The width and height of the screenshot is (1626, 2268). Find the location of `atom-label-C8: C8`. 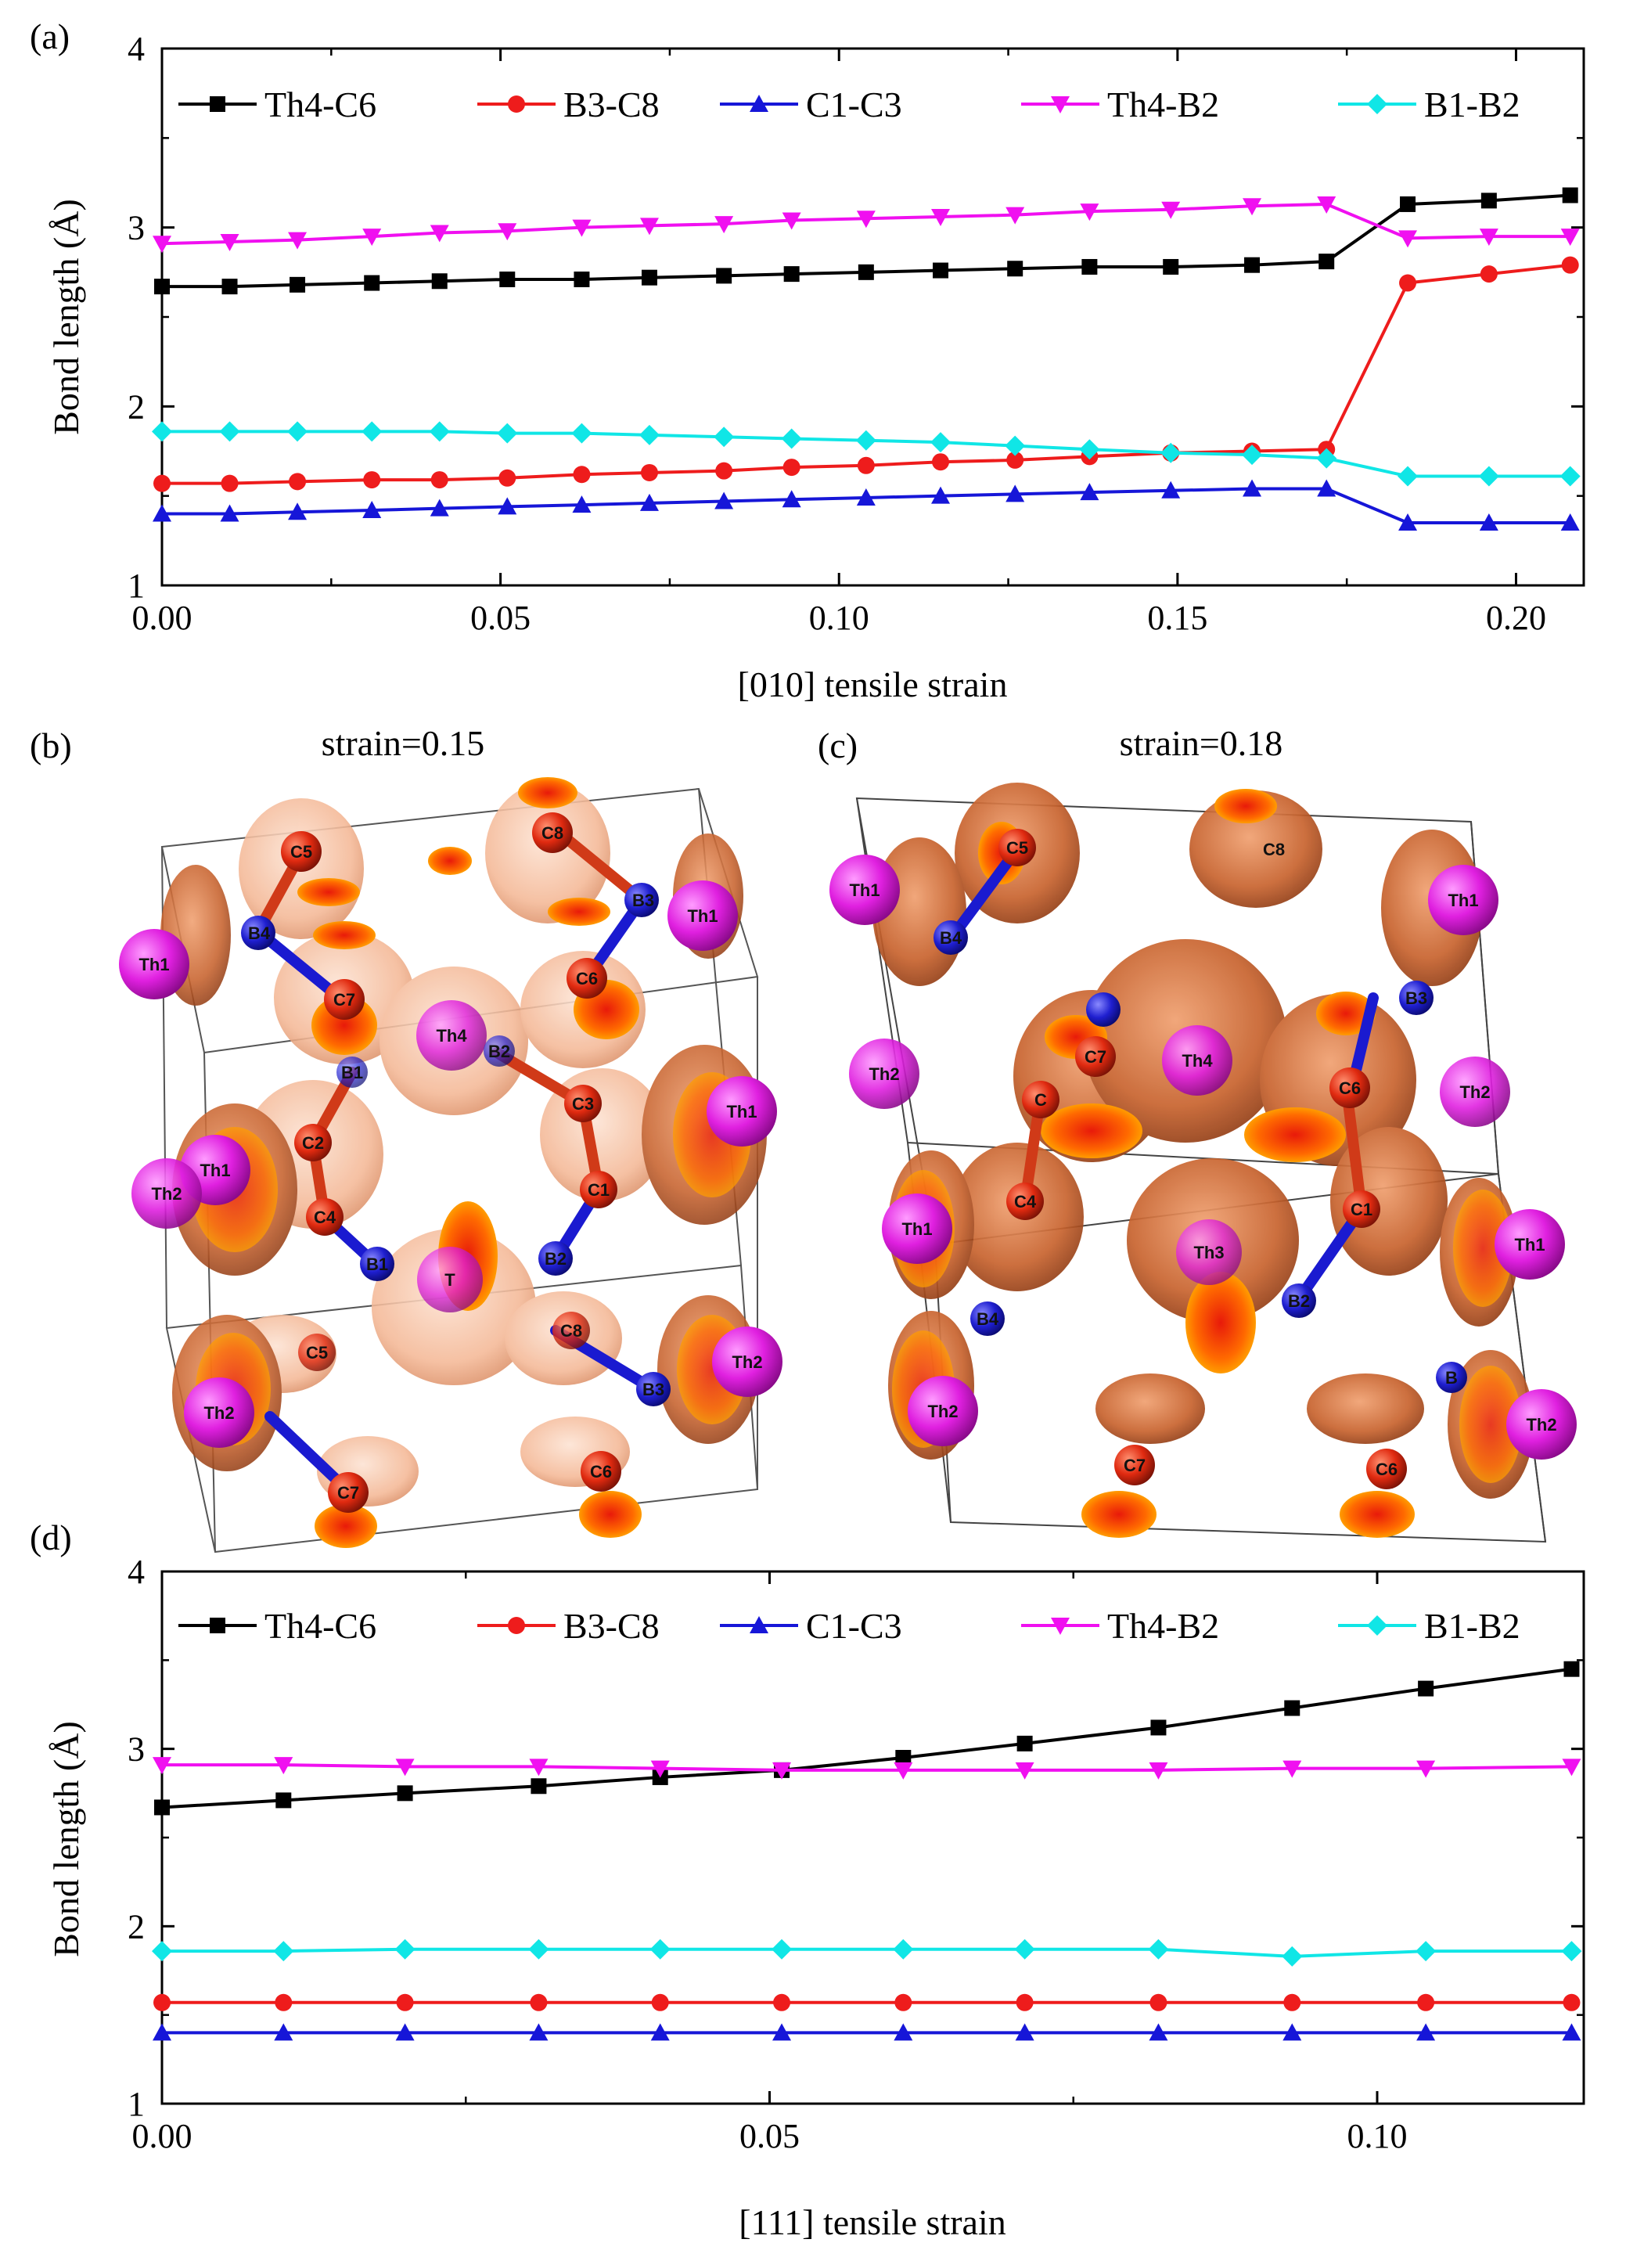

atom-label-C8: C8 is located at coordinates (571, 1331).